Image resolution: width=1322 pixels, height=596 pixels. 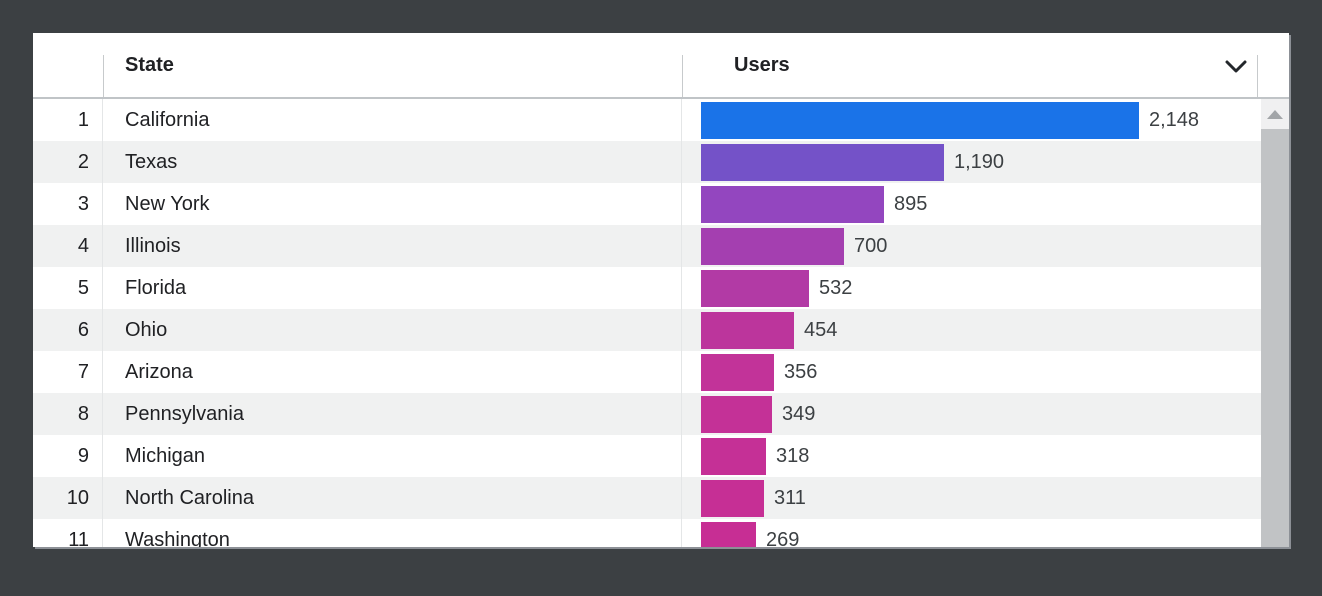 I want to click on row-state-label: Ohio, so click(x=392, y=330).